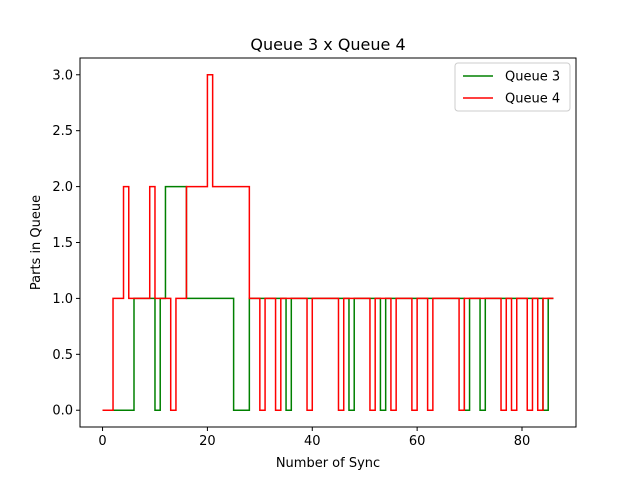  What do you see at coordinates (417, 441) in the screenshot?
I see `x-tick-label: 60` at bounding box center [417, 441].